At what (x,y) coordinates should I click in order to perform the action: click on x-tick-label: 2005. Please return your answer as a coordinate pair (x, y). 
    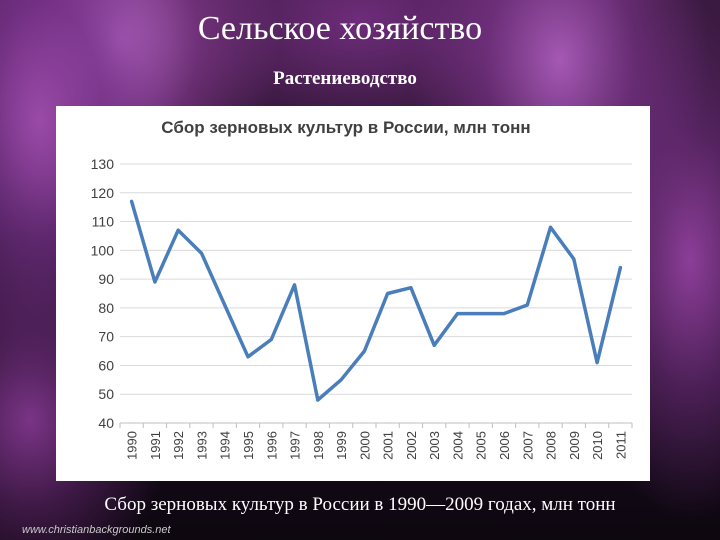
    Looking at the image, I should click on (481, 445).